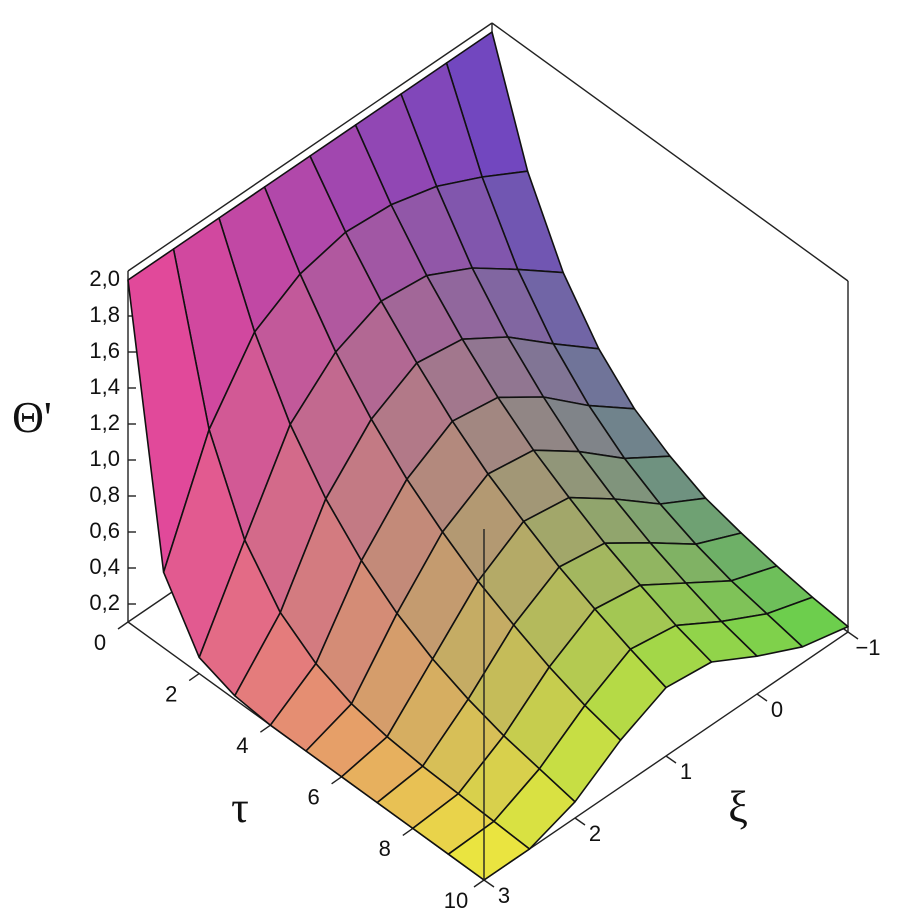  What do you see at coordinates (104, 602) in the screenshot?
I see `z-tick-label: 0,2` at bounding box center [104, 602].